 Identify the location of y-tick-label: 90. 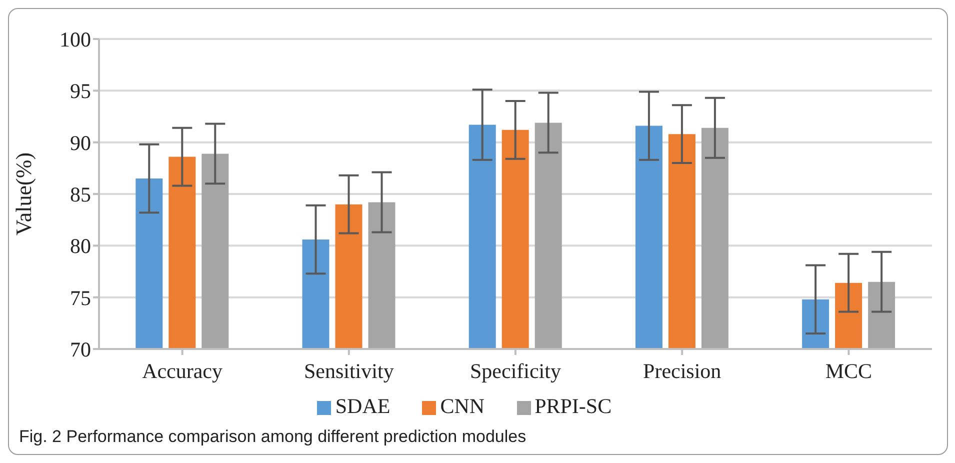
(80, 142).